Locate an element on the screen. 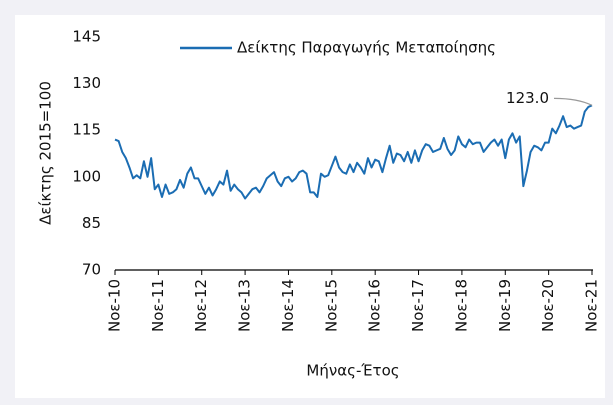 The image size is (613, 405). label-leader is located at coordinates (573, 101).